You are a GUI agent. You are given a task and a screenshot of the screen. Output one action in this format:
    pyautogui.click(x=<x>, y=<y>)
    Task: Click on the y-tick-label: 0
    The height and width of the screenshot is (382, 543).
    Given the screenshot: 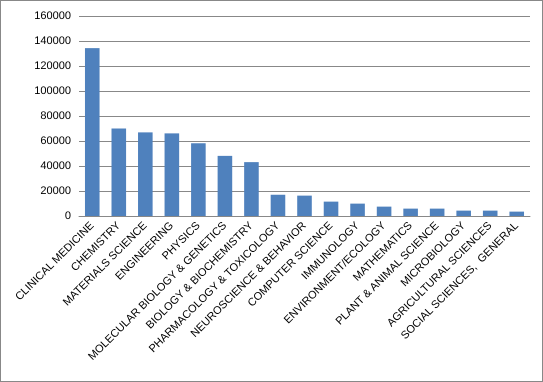 What is the action you would take?
    pyautogui.click(x=67, y=216)
    